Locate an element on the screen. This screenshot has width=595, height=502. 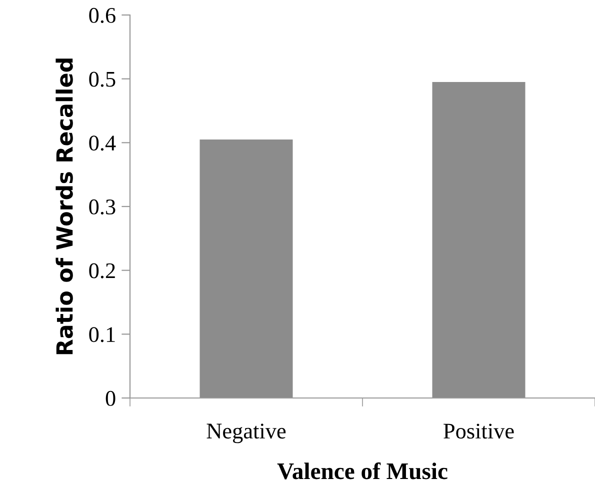
y-tick-label: 0.6 is located at coordinates (102, 16).